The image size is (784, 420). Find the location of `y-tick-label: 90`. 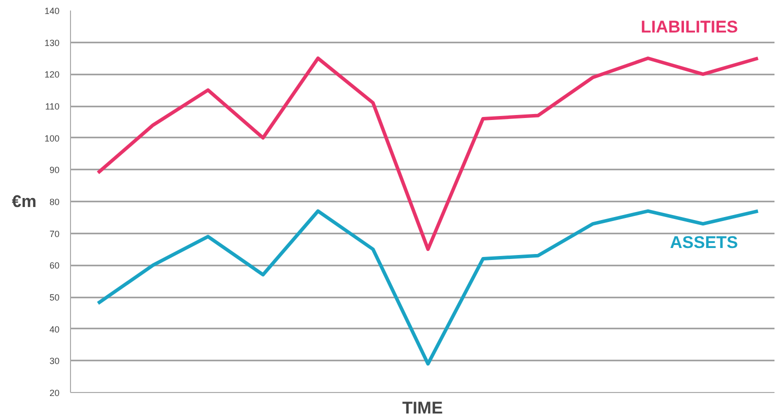

y-tick-label: 90 is located at coordinates (54, 170).